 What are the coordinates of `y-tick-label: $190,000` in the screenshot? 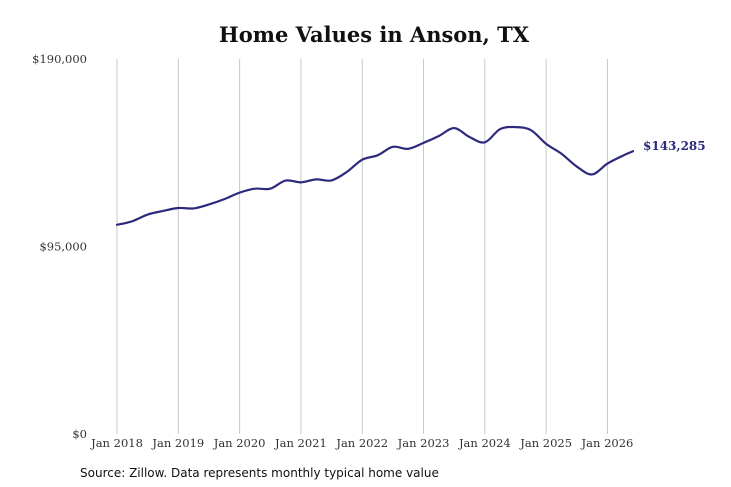 It's located at (59, 59).